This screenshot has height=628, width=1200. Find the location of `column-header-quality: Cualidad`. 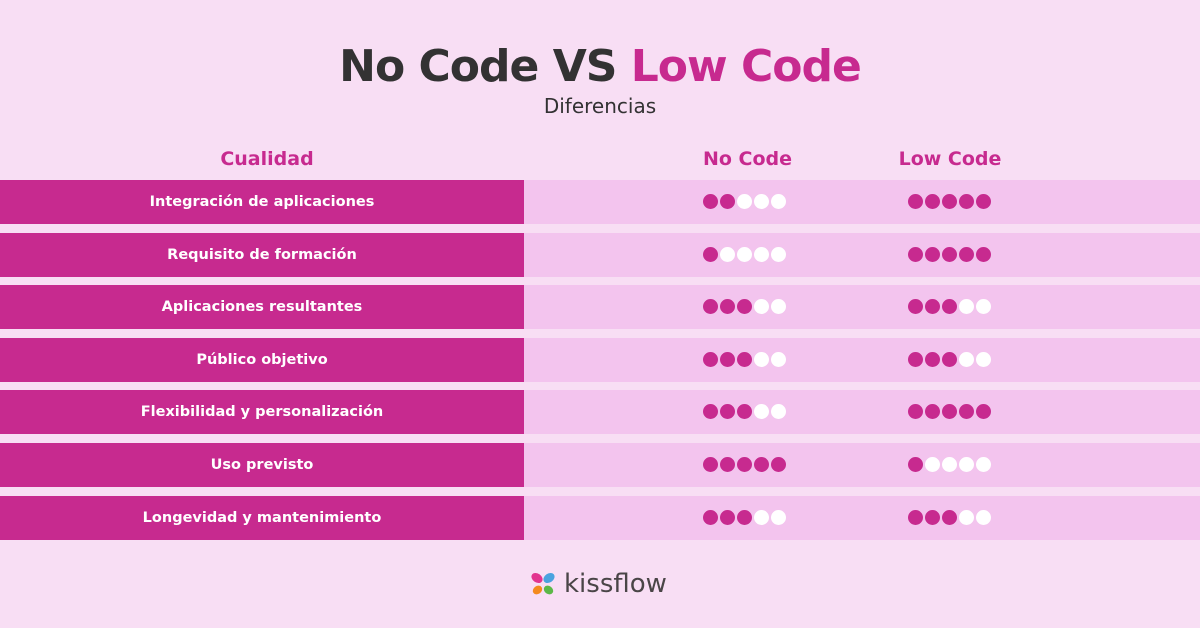

column-header-quality: Cualidad is located at coordinates (267, 159).